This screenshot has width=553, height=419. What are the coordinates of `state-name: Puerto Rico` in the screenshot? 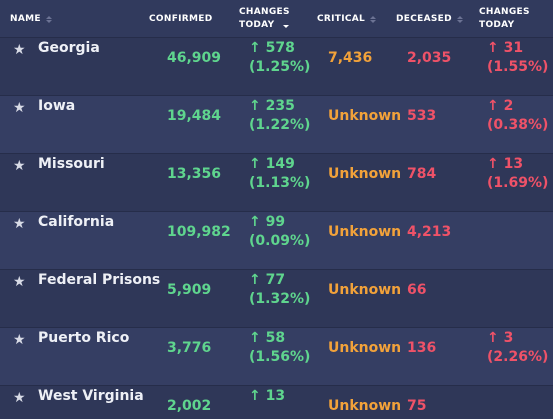 It's located at (84, 338).